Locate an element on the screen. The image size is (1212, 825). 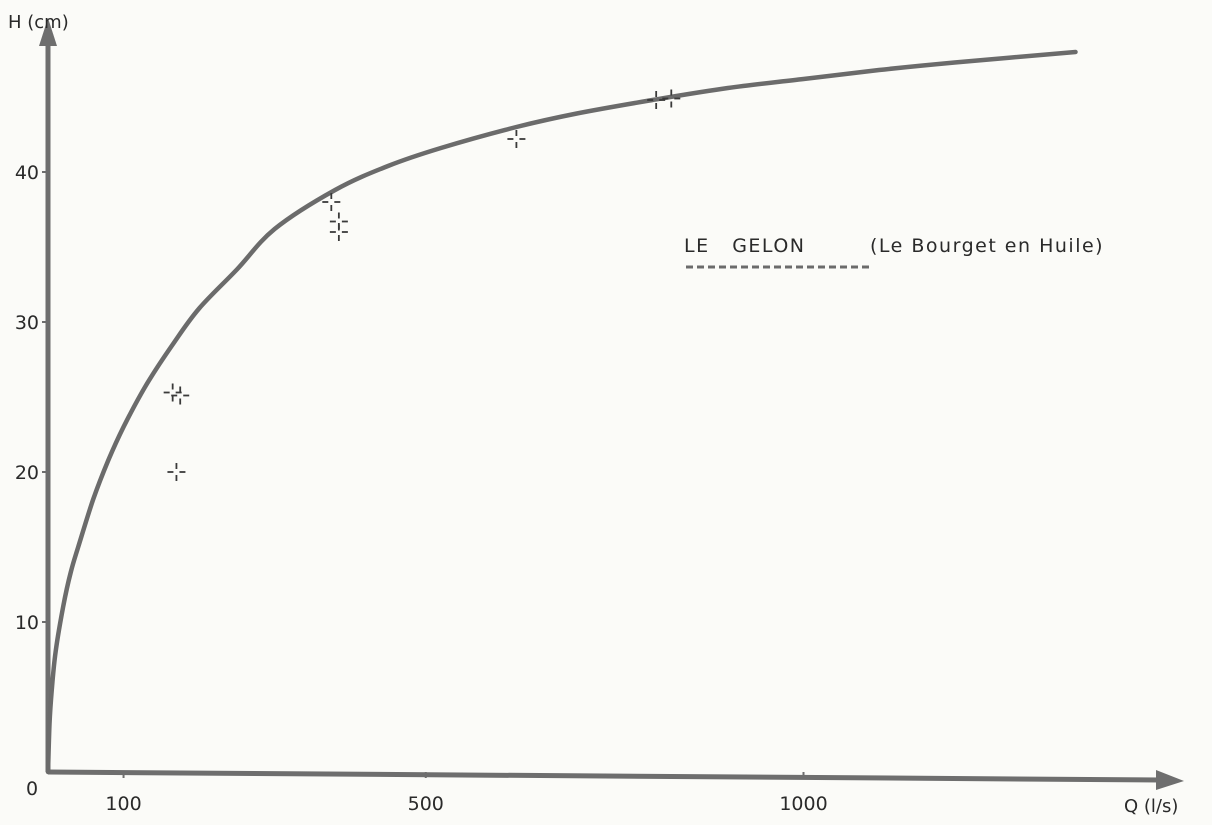
legend: LE GELON (Le Bourget en Huile) is located at coordinates (894, 252).